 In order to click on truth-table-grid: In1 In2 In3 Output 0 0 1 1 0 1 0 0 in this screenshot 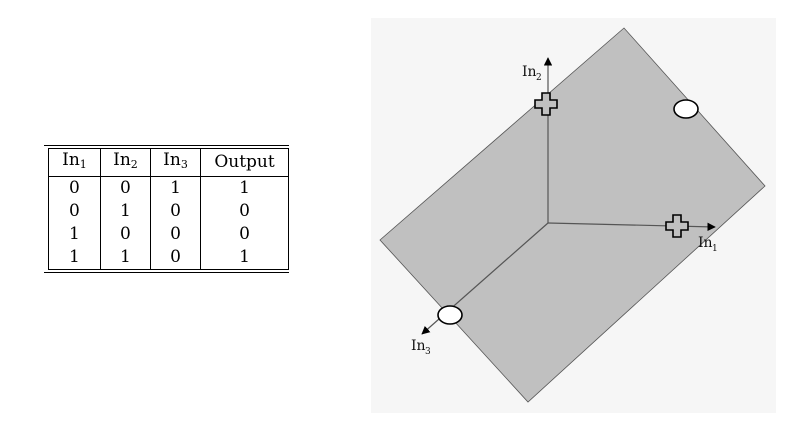, I will do `click(168, 209)`.